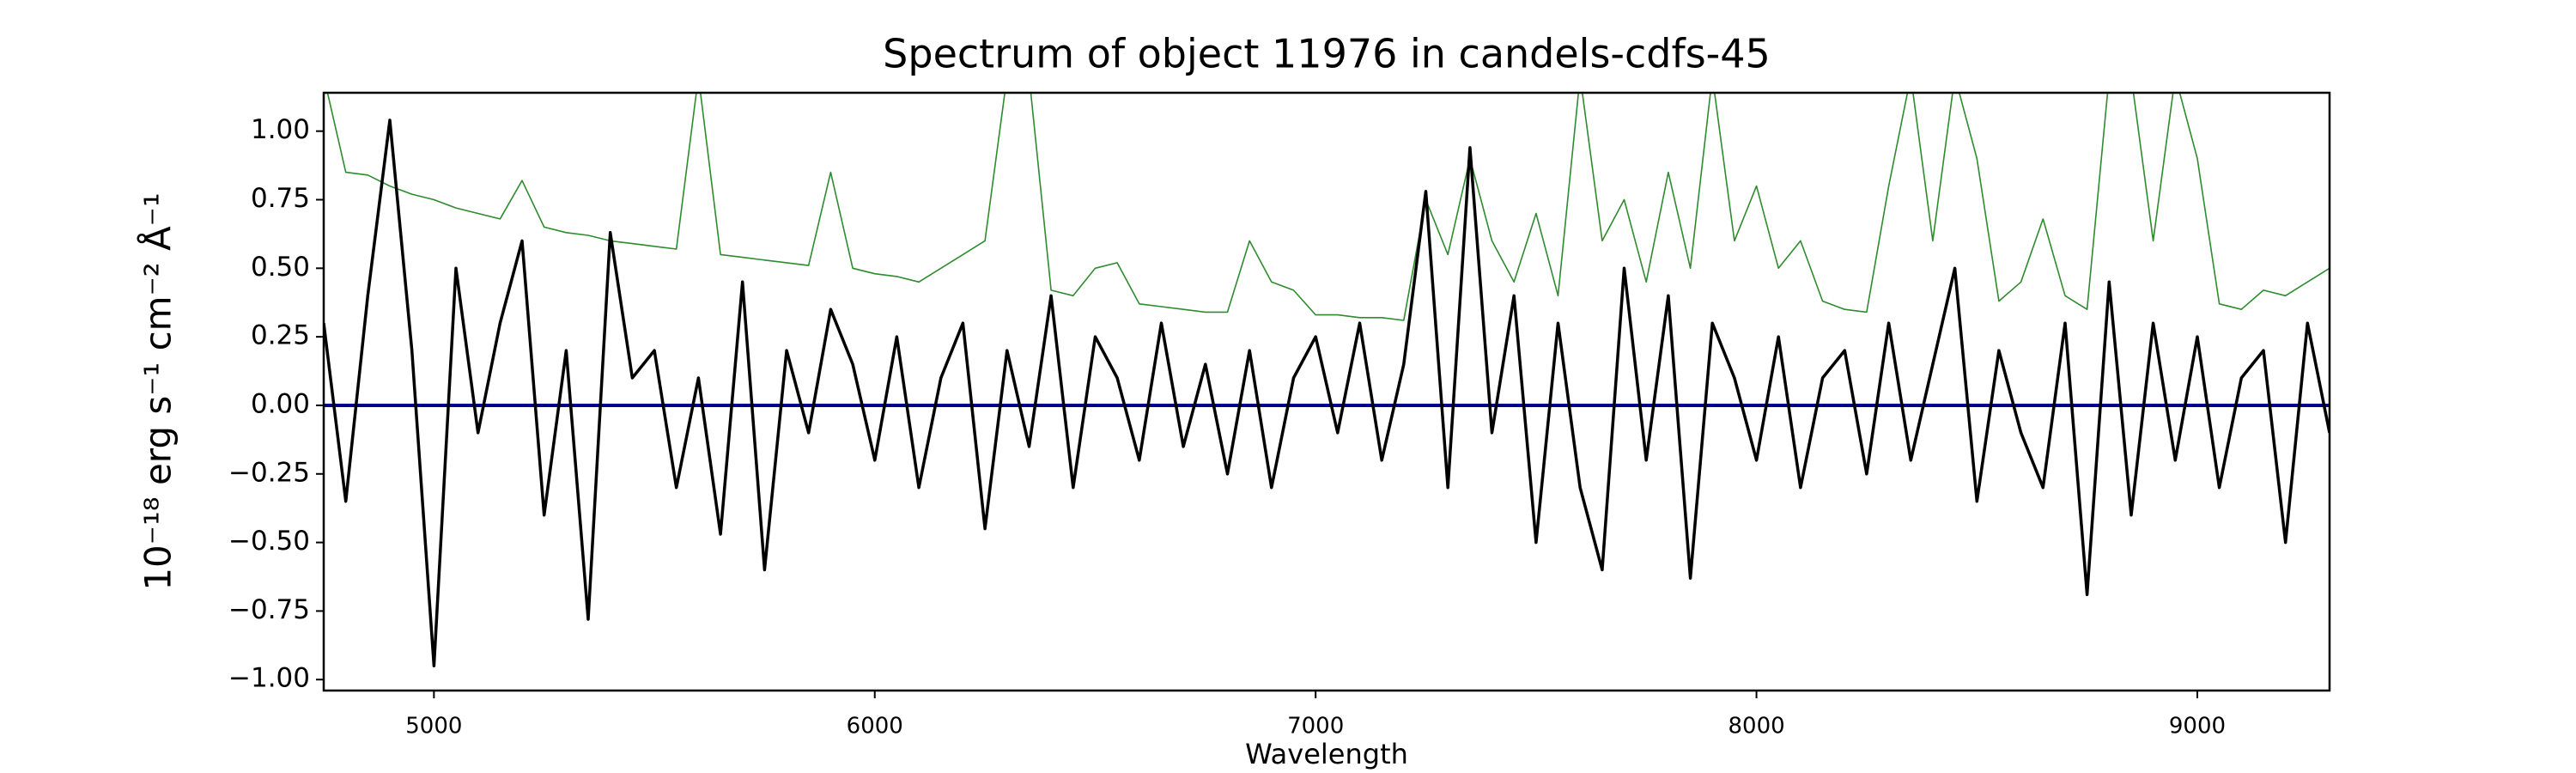 This screenshot has height=773, width=2576. Describe the element at coordinates (269, 609) in the screenshot. I see `y-tick-label: −0.75` at that location.